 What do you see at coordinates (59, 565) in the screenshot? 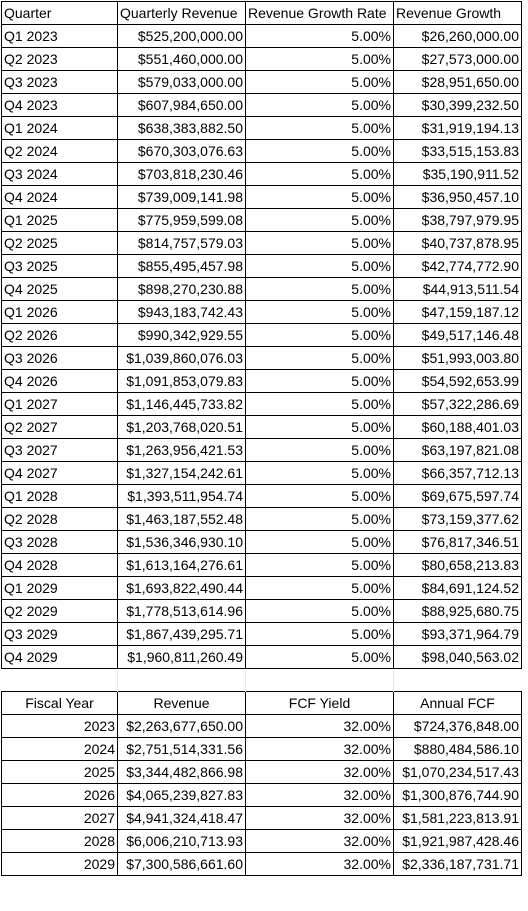
I see `table-cell: Q4 2028` at bounding box center [59, 565].